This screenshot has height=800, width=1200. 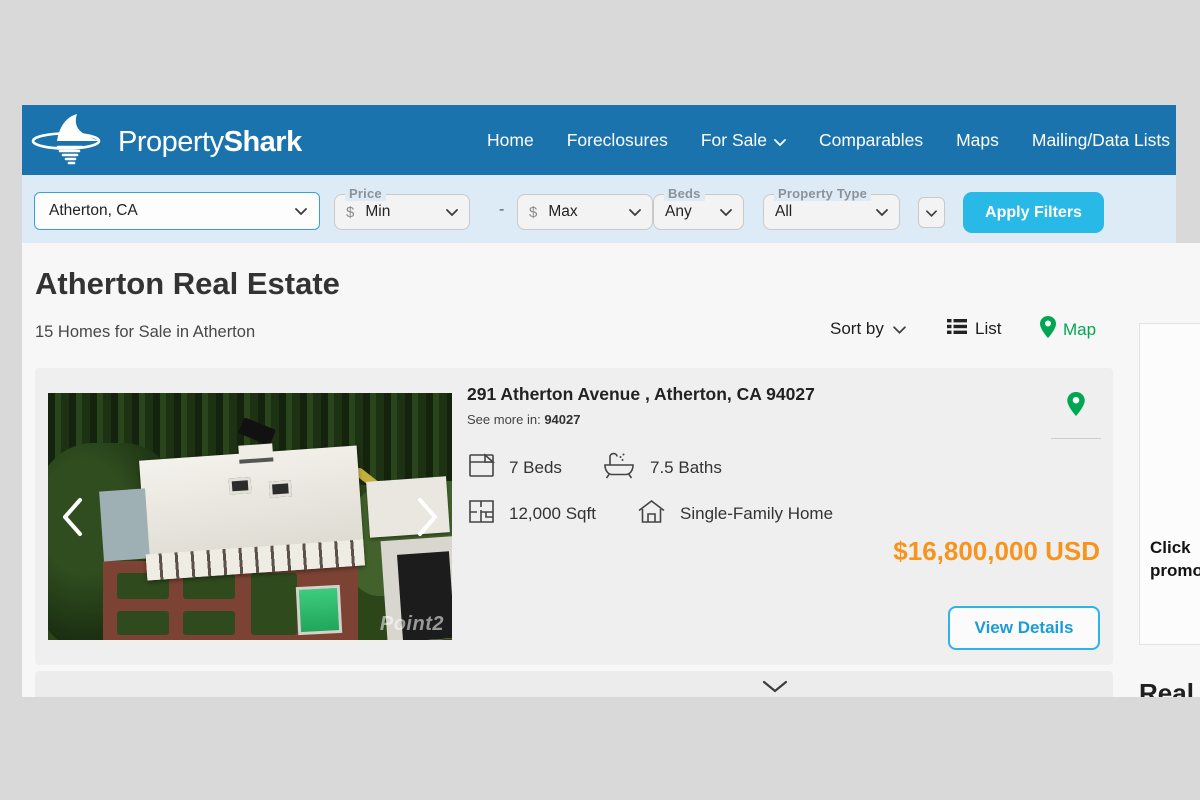 I want to click on property-type-legend: Property Type, so click(x=823, y=193).